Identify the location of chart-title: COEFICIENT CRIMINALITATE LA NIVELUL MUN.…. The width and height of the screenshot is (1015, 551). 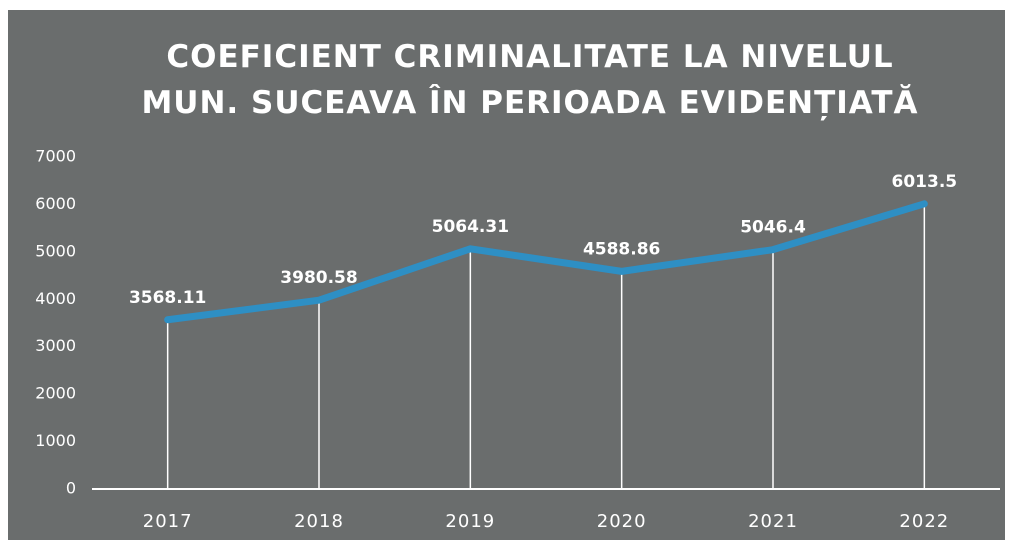
(530, 80).